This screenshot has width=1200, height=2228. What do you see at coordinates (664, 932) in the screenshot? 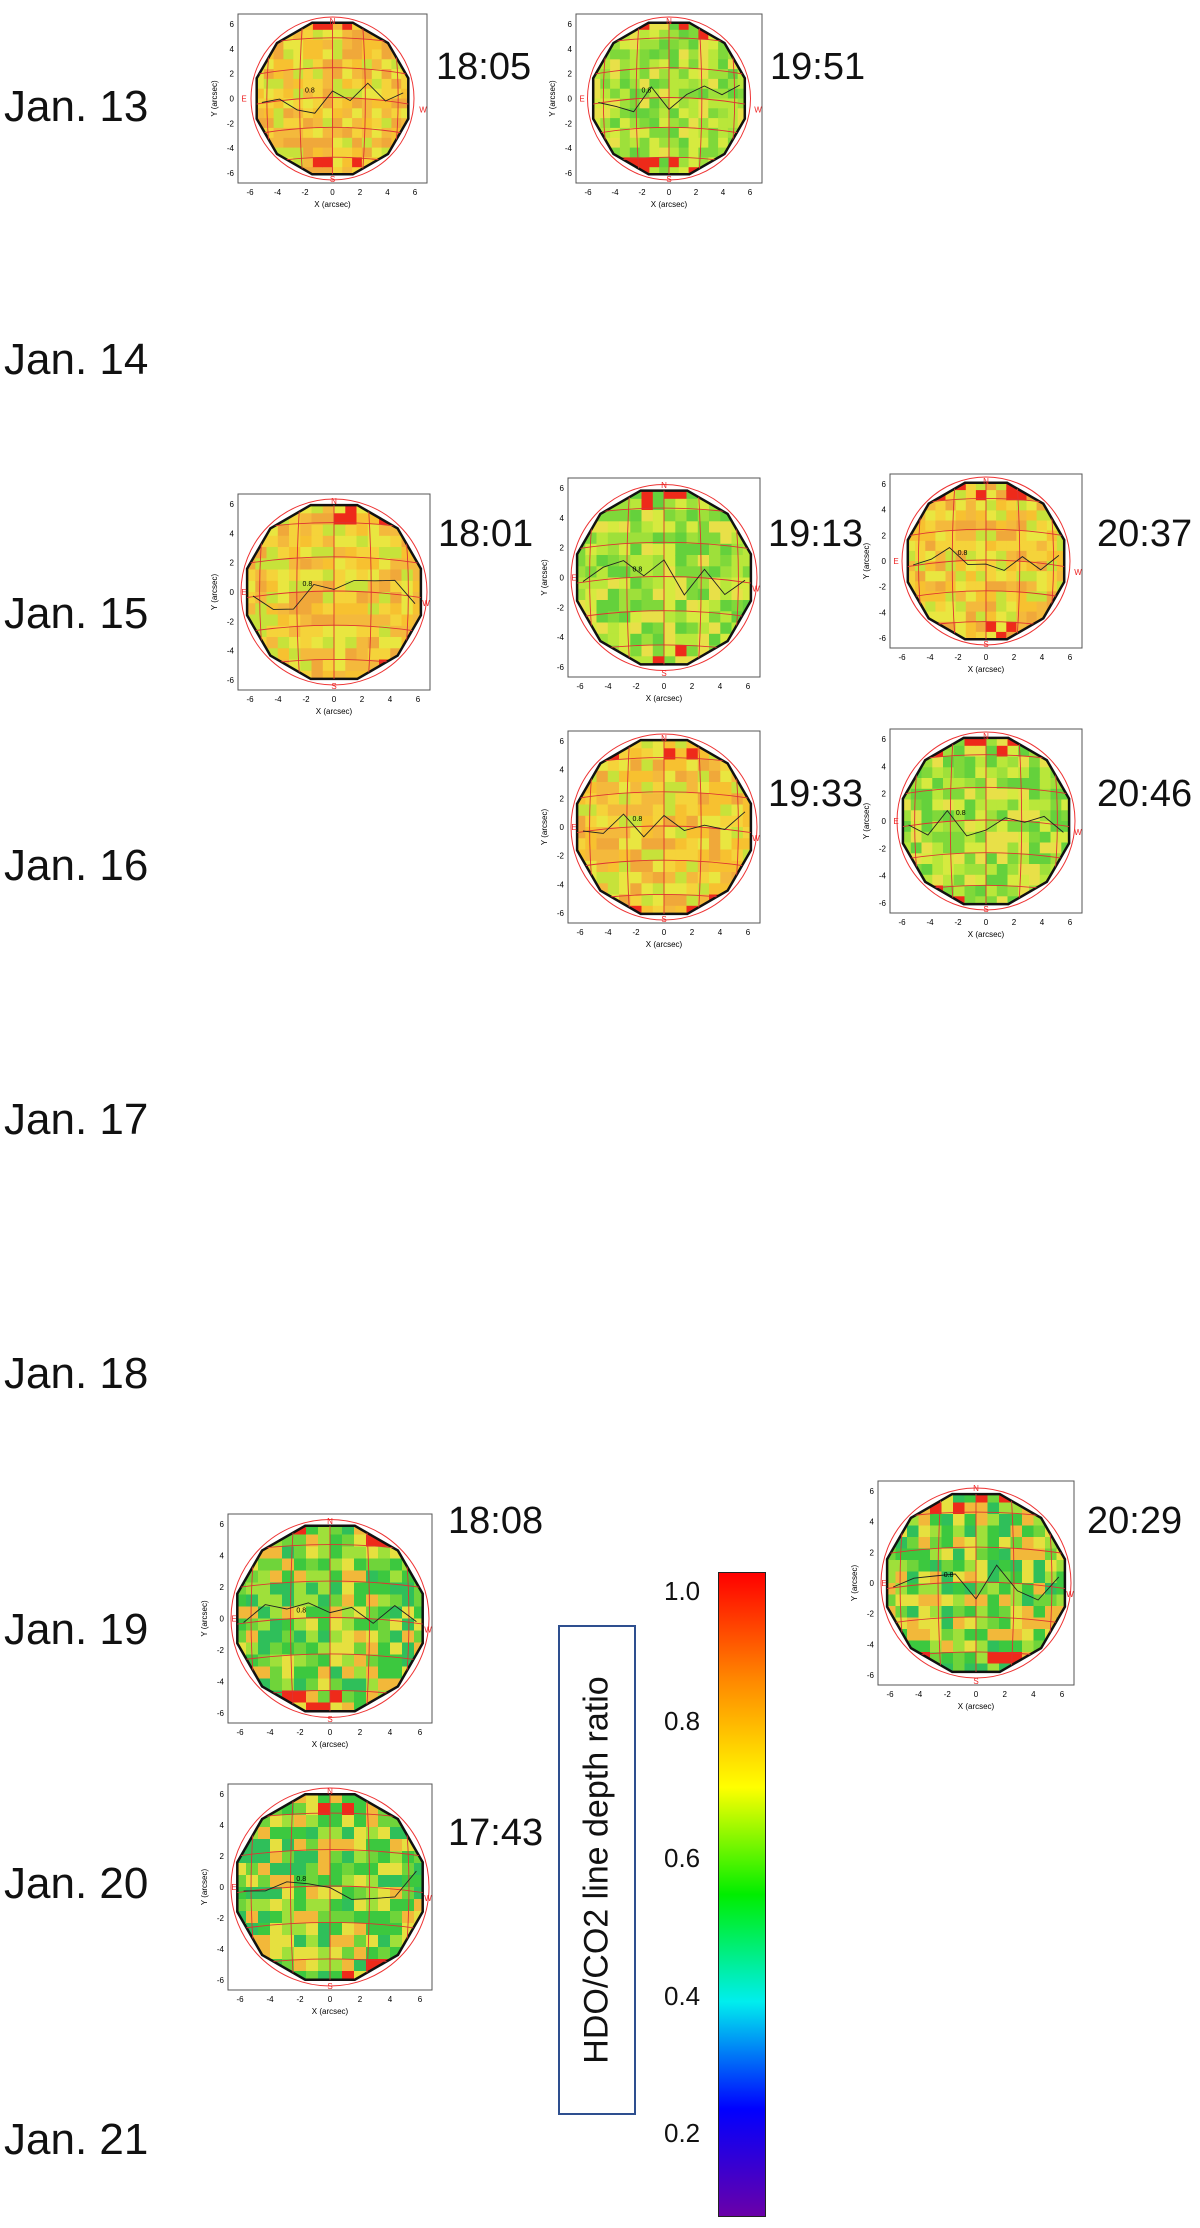
I see `x-tick-label: 0` at bounding box center [664, 932].